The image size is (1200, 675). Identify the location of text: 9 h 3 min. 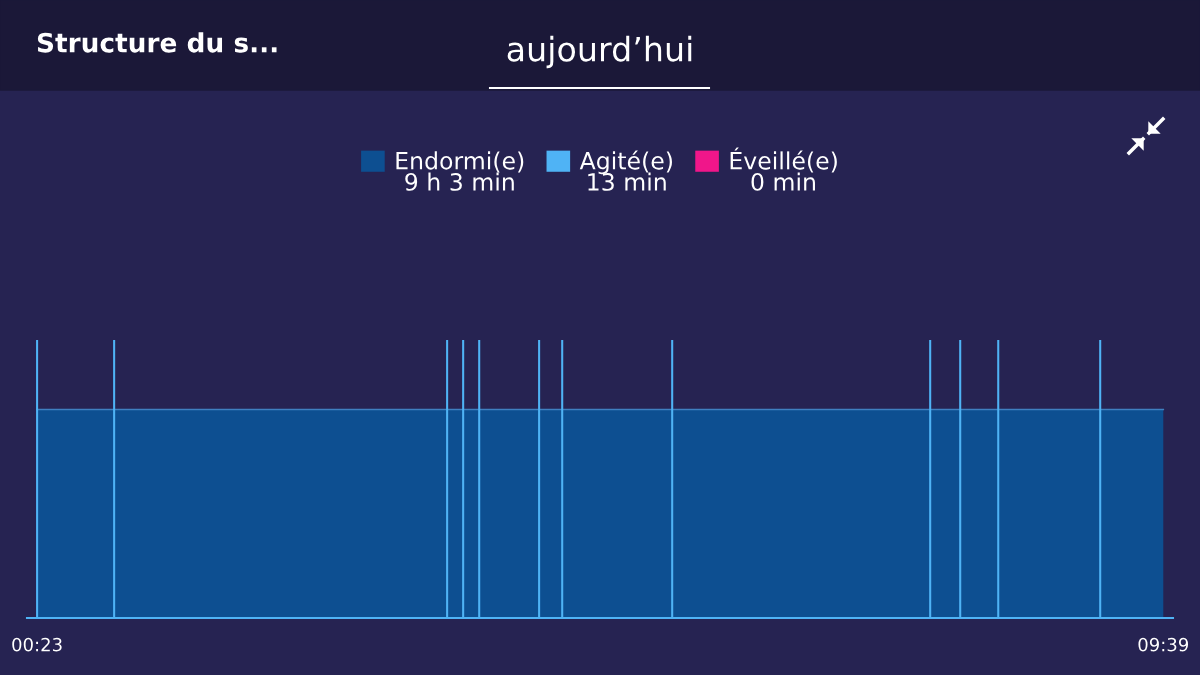
(459, 181).